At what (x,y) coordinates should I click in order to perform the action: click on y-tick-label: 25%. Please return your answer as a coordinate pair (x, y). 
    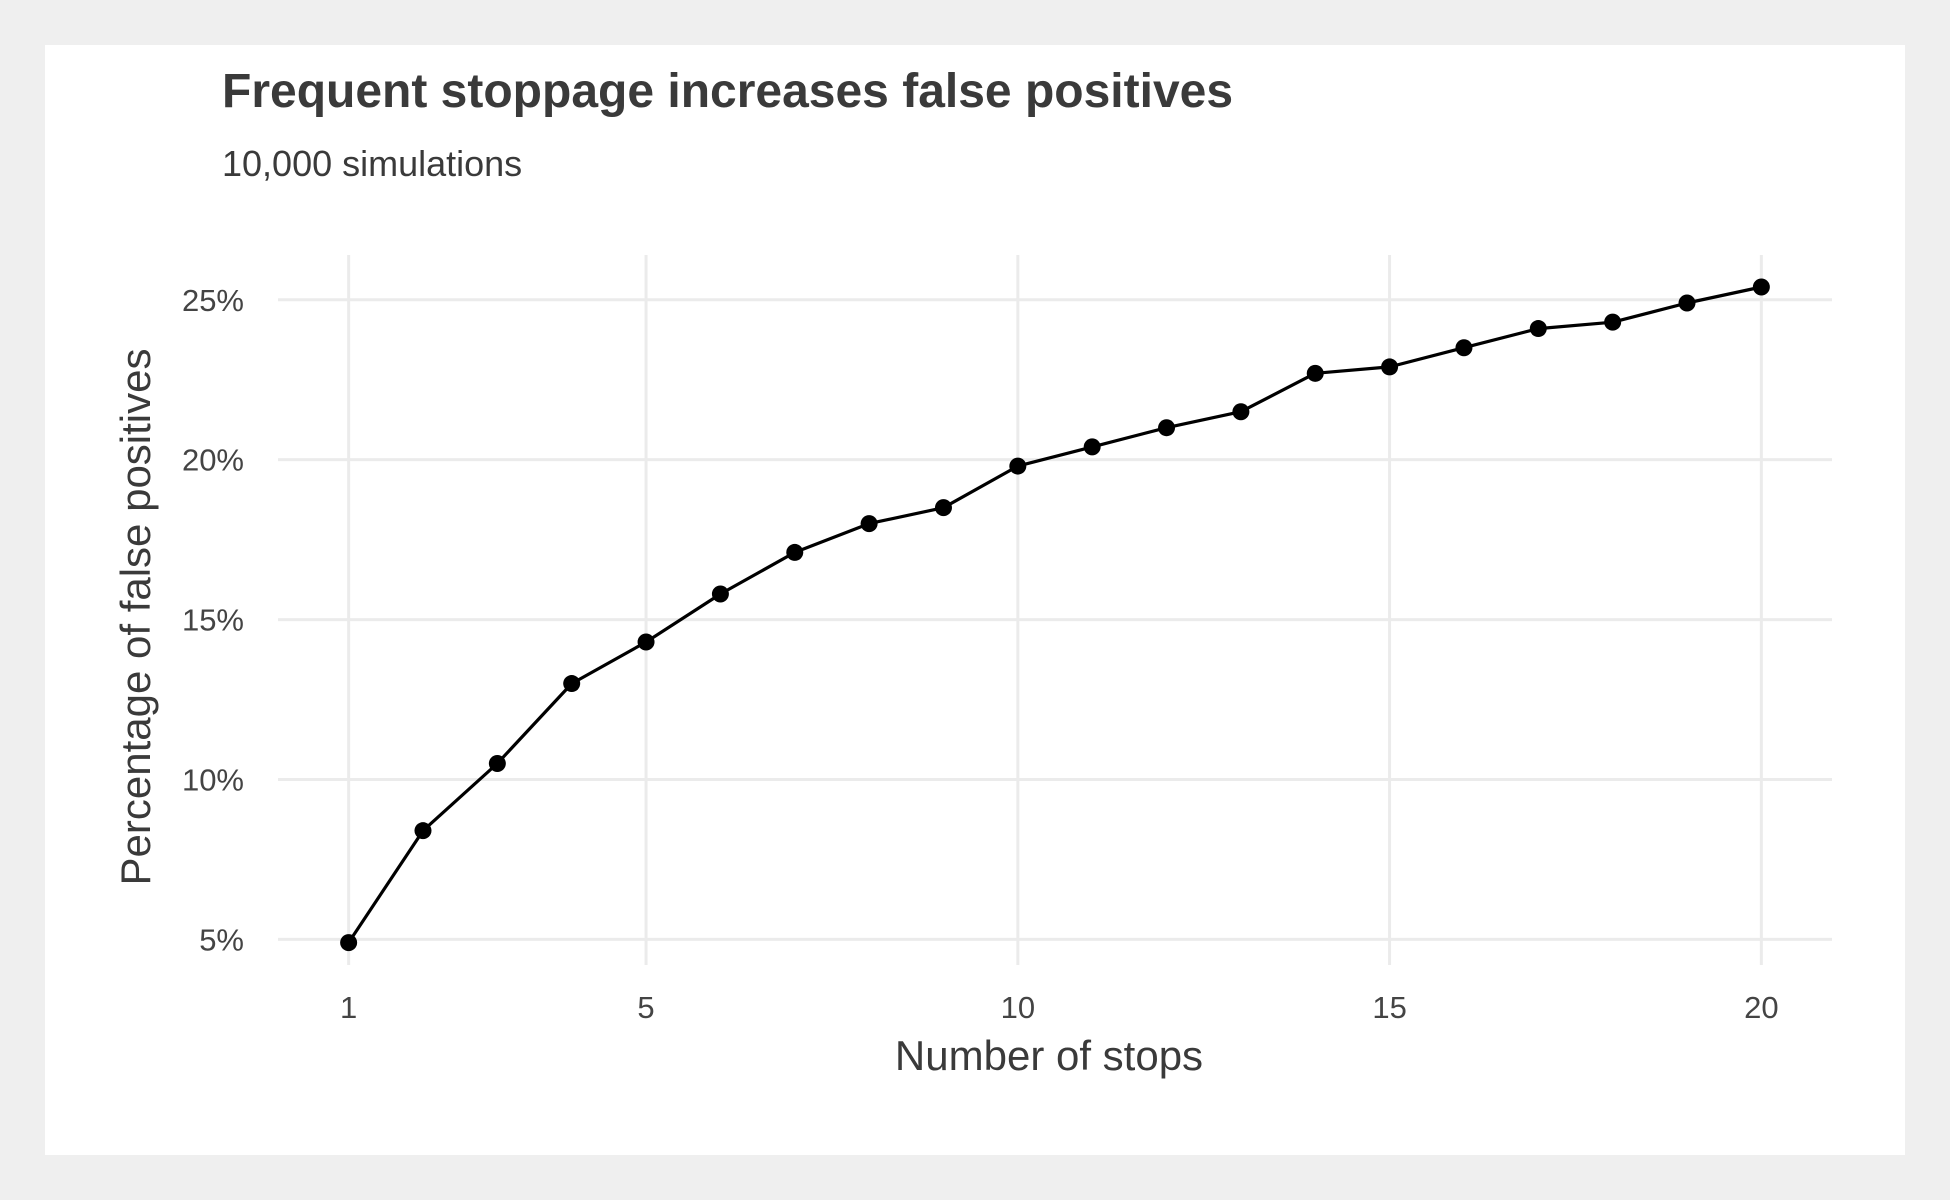
    Looking at the image, I should click on (213, 300).